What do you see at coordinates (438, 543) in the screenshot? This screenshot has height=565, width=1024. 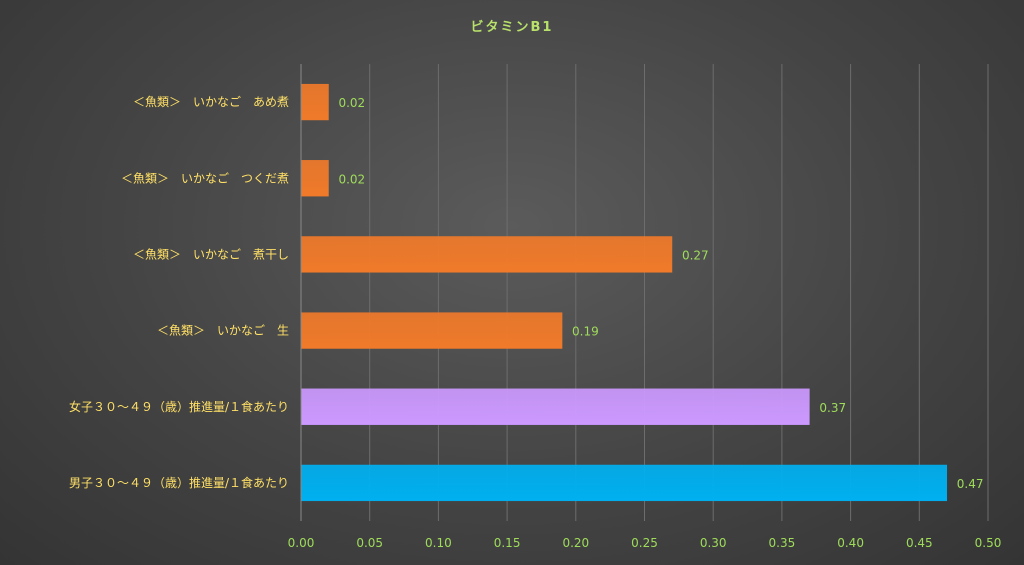 I see `x-tick-label: 0.10` at bounding box center [438, 543].